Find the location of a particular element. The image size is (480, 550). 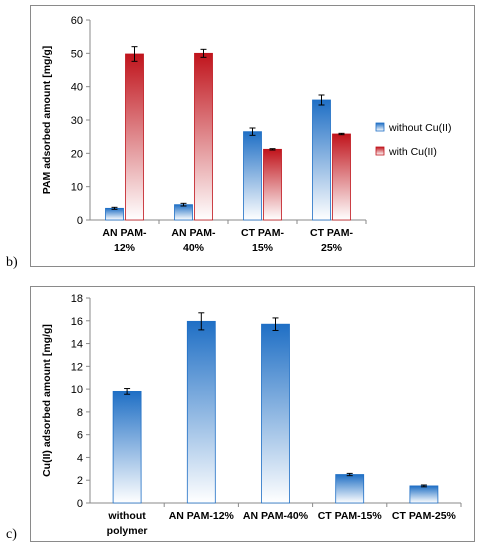

y-tick-label: 4 is located at coordinates (80, 458).